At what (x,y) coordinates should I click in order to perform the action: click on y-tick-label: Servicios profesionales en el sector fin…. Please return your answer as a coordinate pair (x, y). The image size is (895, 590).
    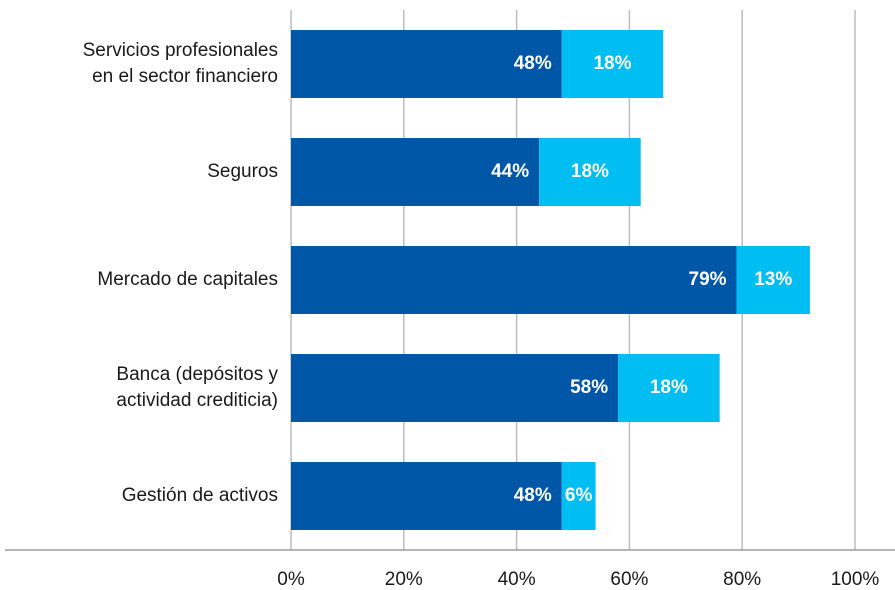
    Looking at the image, I should click on (180, 63).